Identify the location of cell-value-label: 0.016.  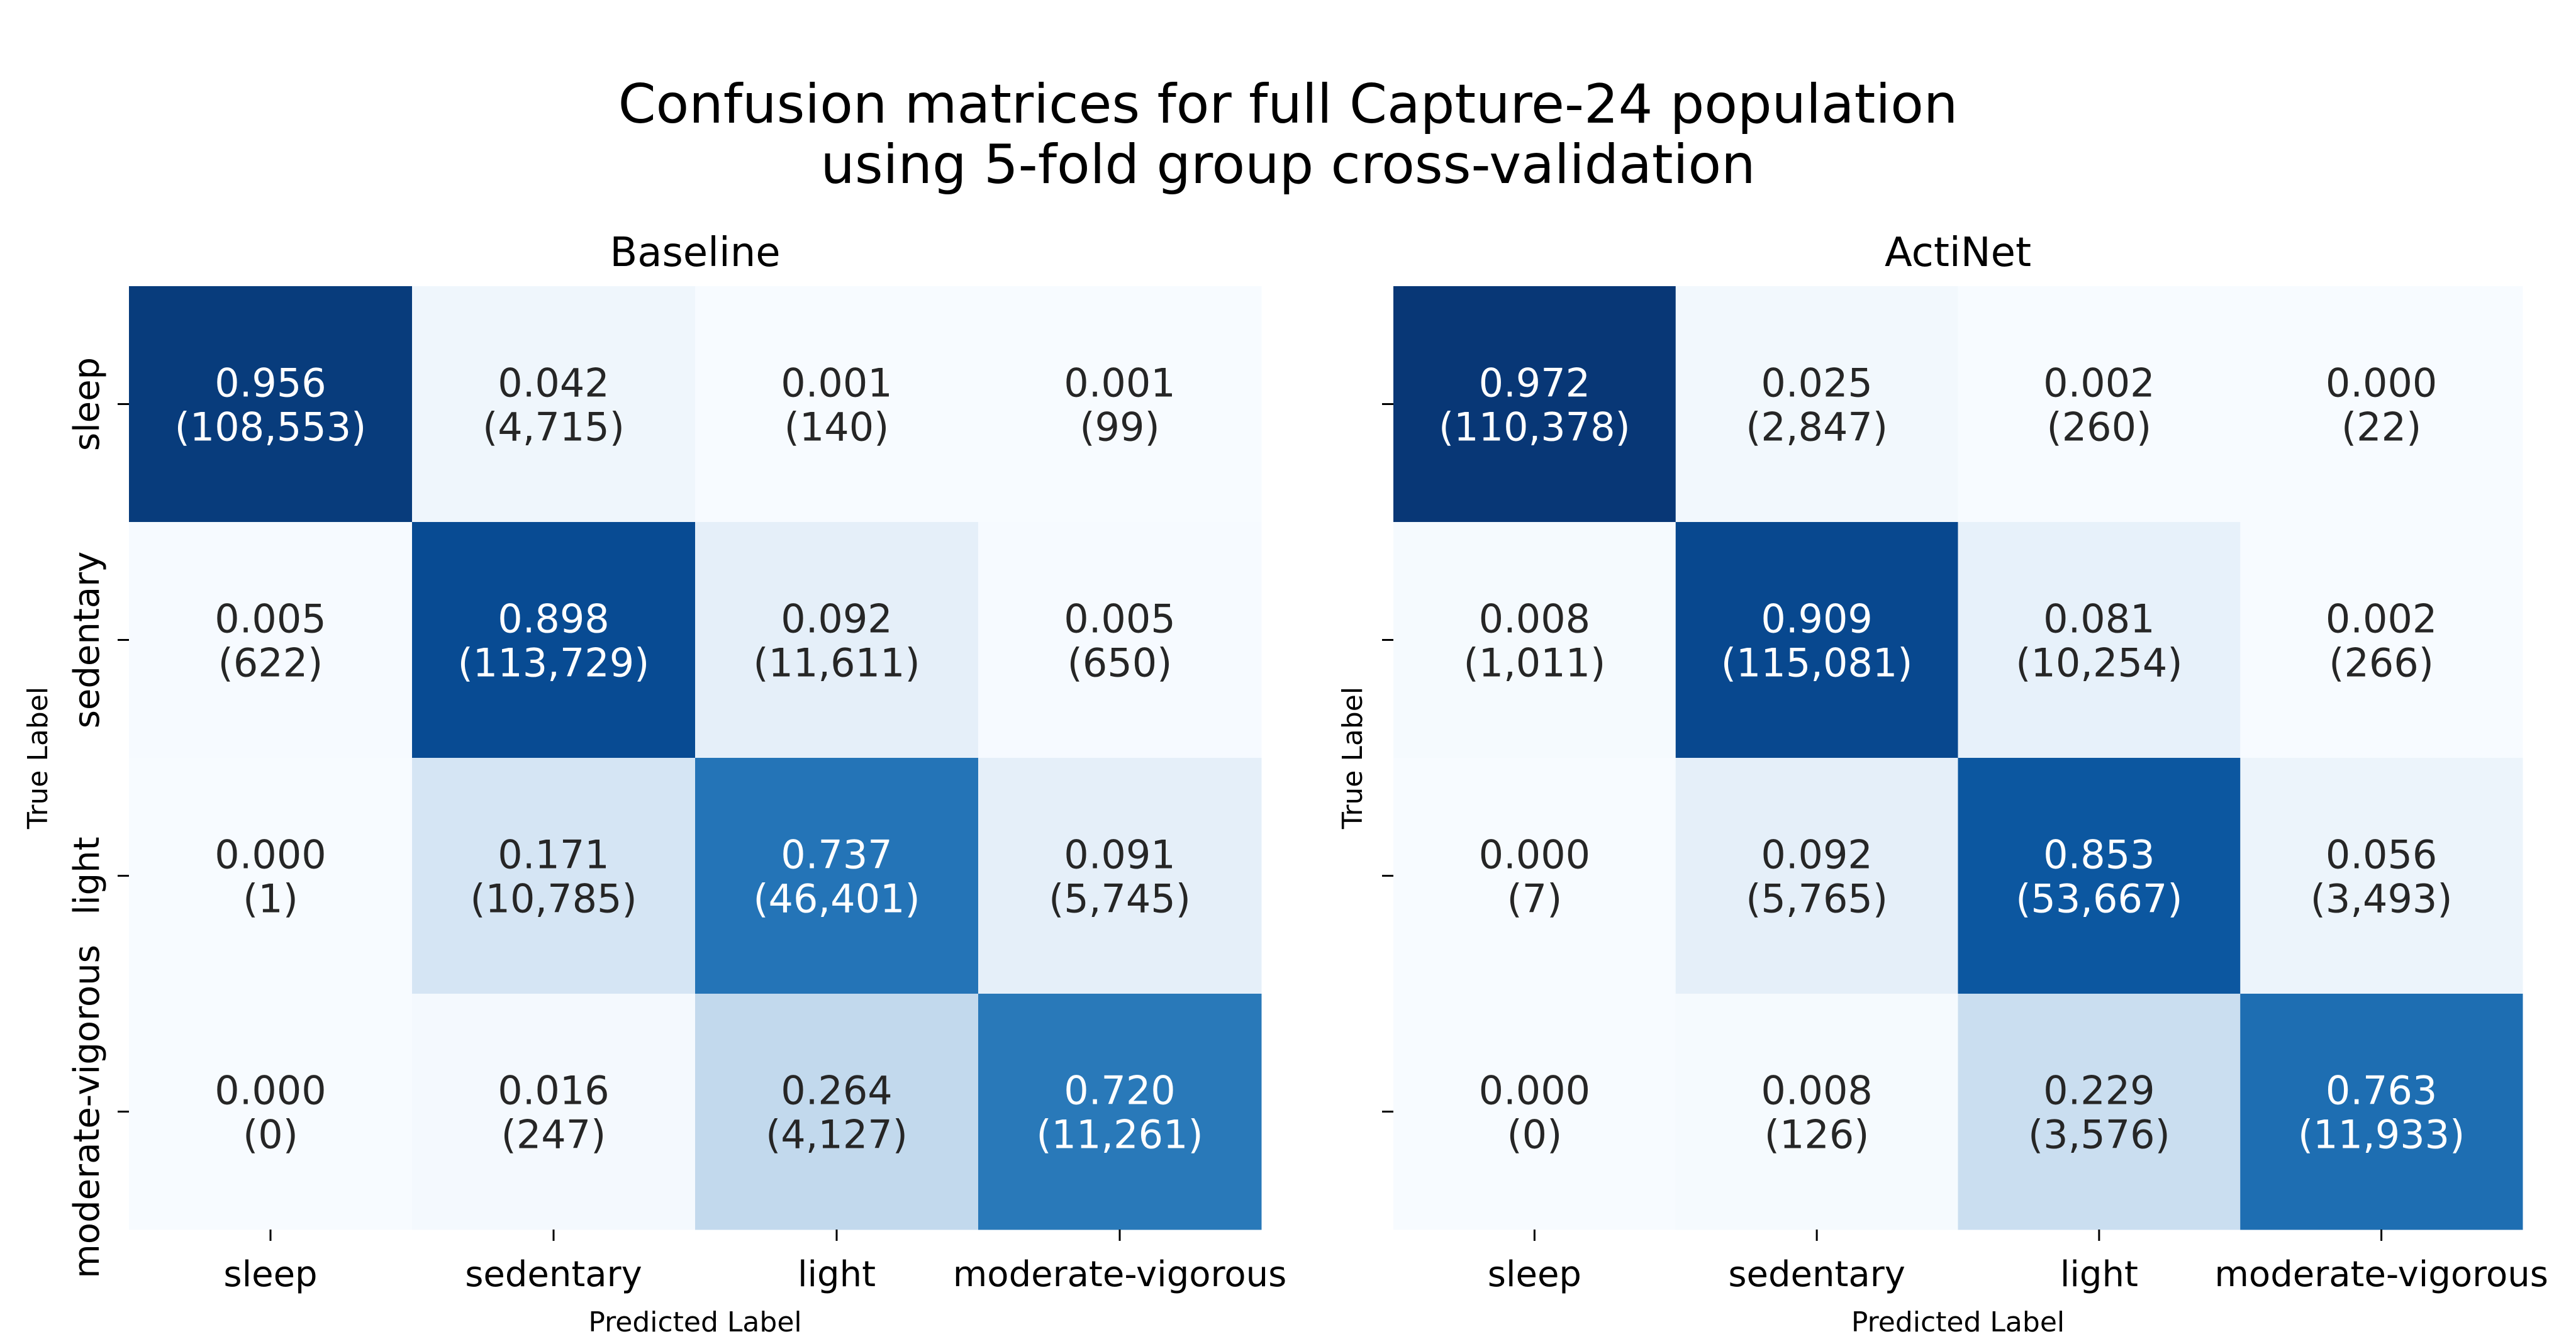
(554, 1091).